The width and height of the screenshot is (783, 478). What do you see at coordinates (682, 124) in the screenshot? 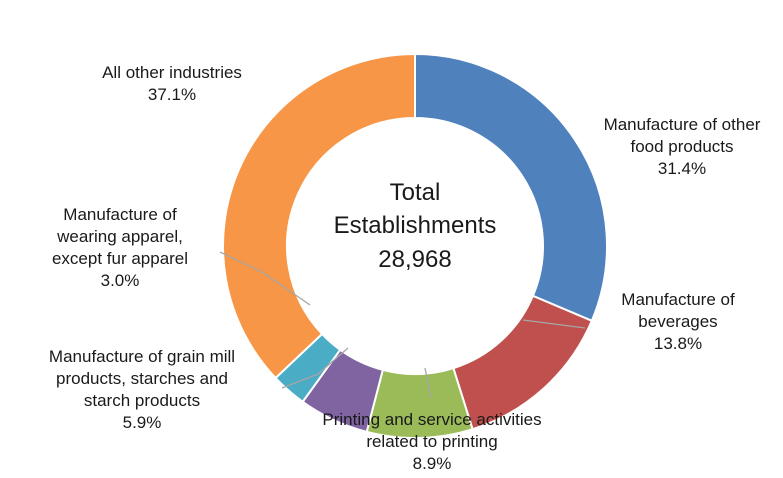
I see `slice-label-1-line-1: Manufacture of other` at bounding box center [682, 124].